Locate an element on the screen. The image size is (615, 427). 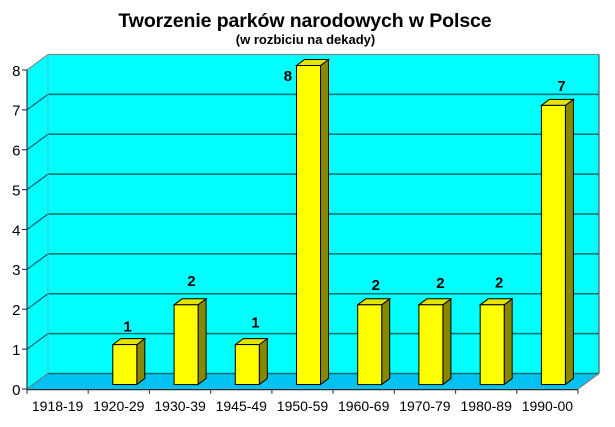
svg-text: 1960-69 is located at coordinates (364, 406).